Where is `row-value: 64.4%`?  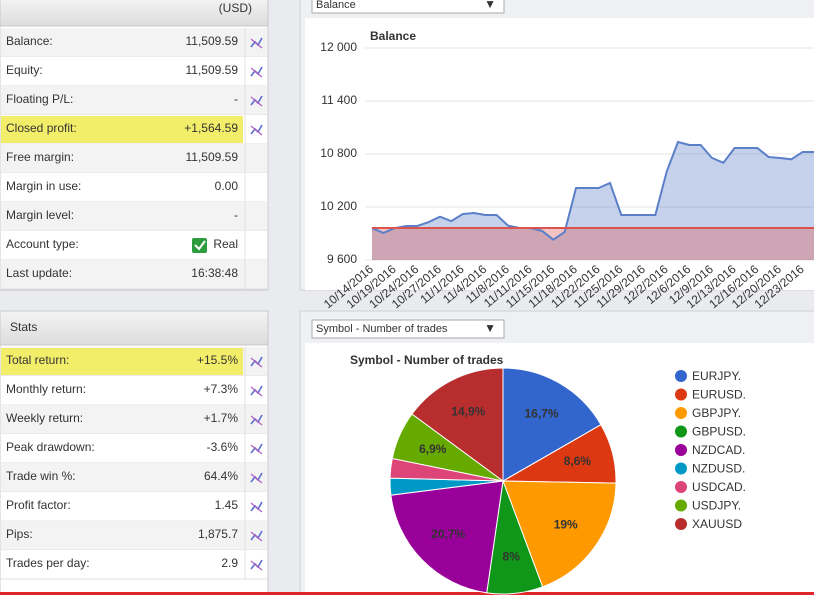 row-value: 64.4% is located at coordinates (221, 476).